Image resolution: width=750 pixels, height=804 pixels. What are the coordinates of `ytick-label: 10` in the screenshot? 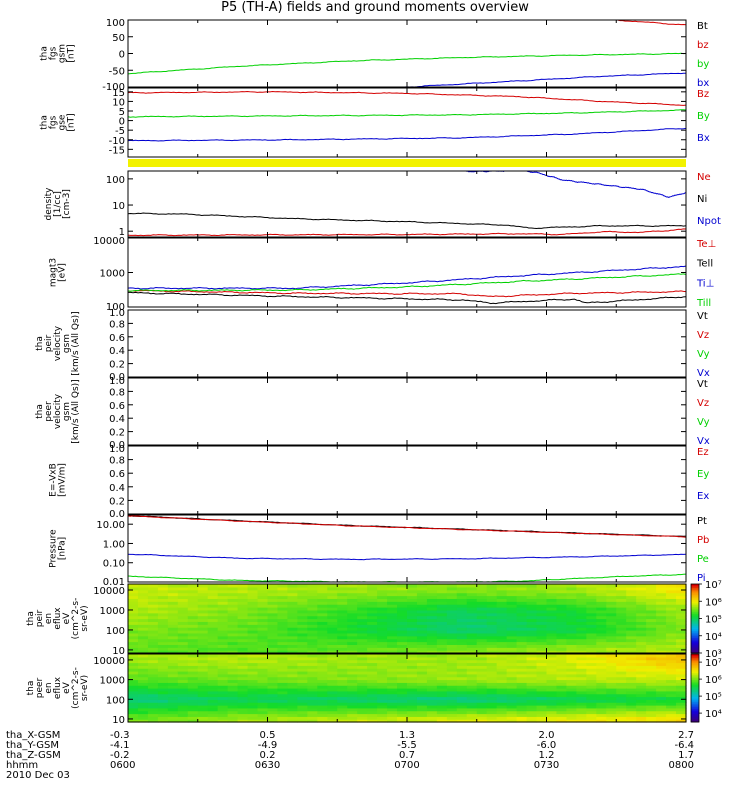 It's located at (118, 206).